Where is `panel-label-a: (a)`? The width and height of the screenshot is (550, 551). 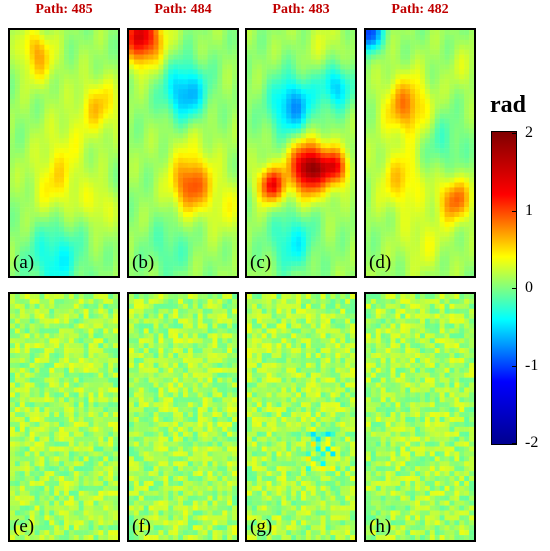
panel-label-a: (a) is located at coordinates (24, 262).